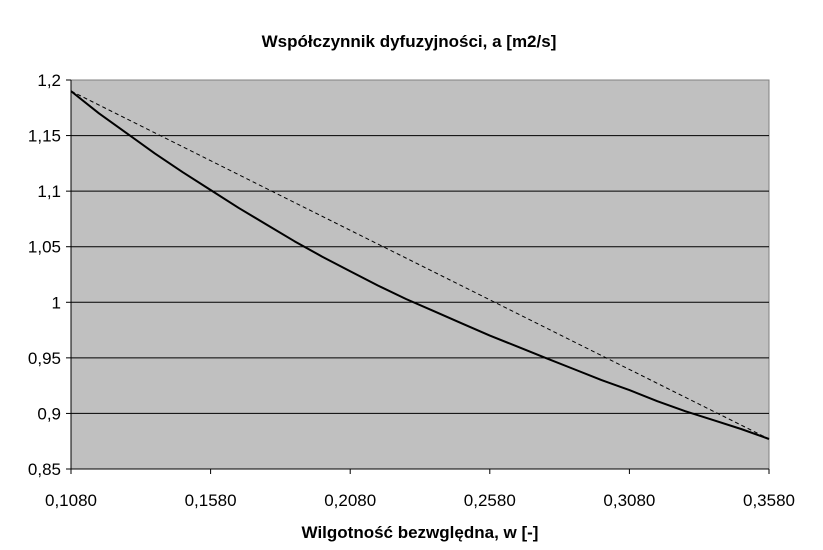 The height and width of the screenshot is (550, 823). What do you see at coordinates (71, 500) in the screenshot?
I see `x-tick-label: 0,1080` at bounding box center [71, 500].